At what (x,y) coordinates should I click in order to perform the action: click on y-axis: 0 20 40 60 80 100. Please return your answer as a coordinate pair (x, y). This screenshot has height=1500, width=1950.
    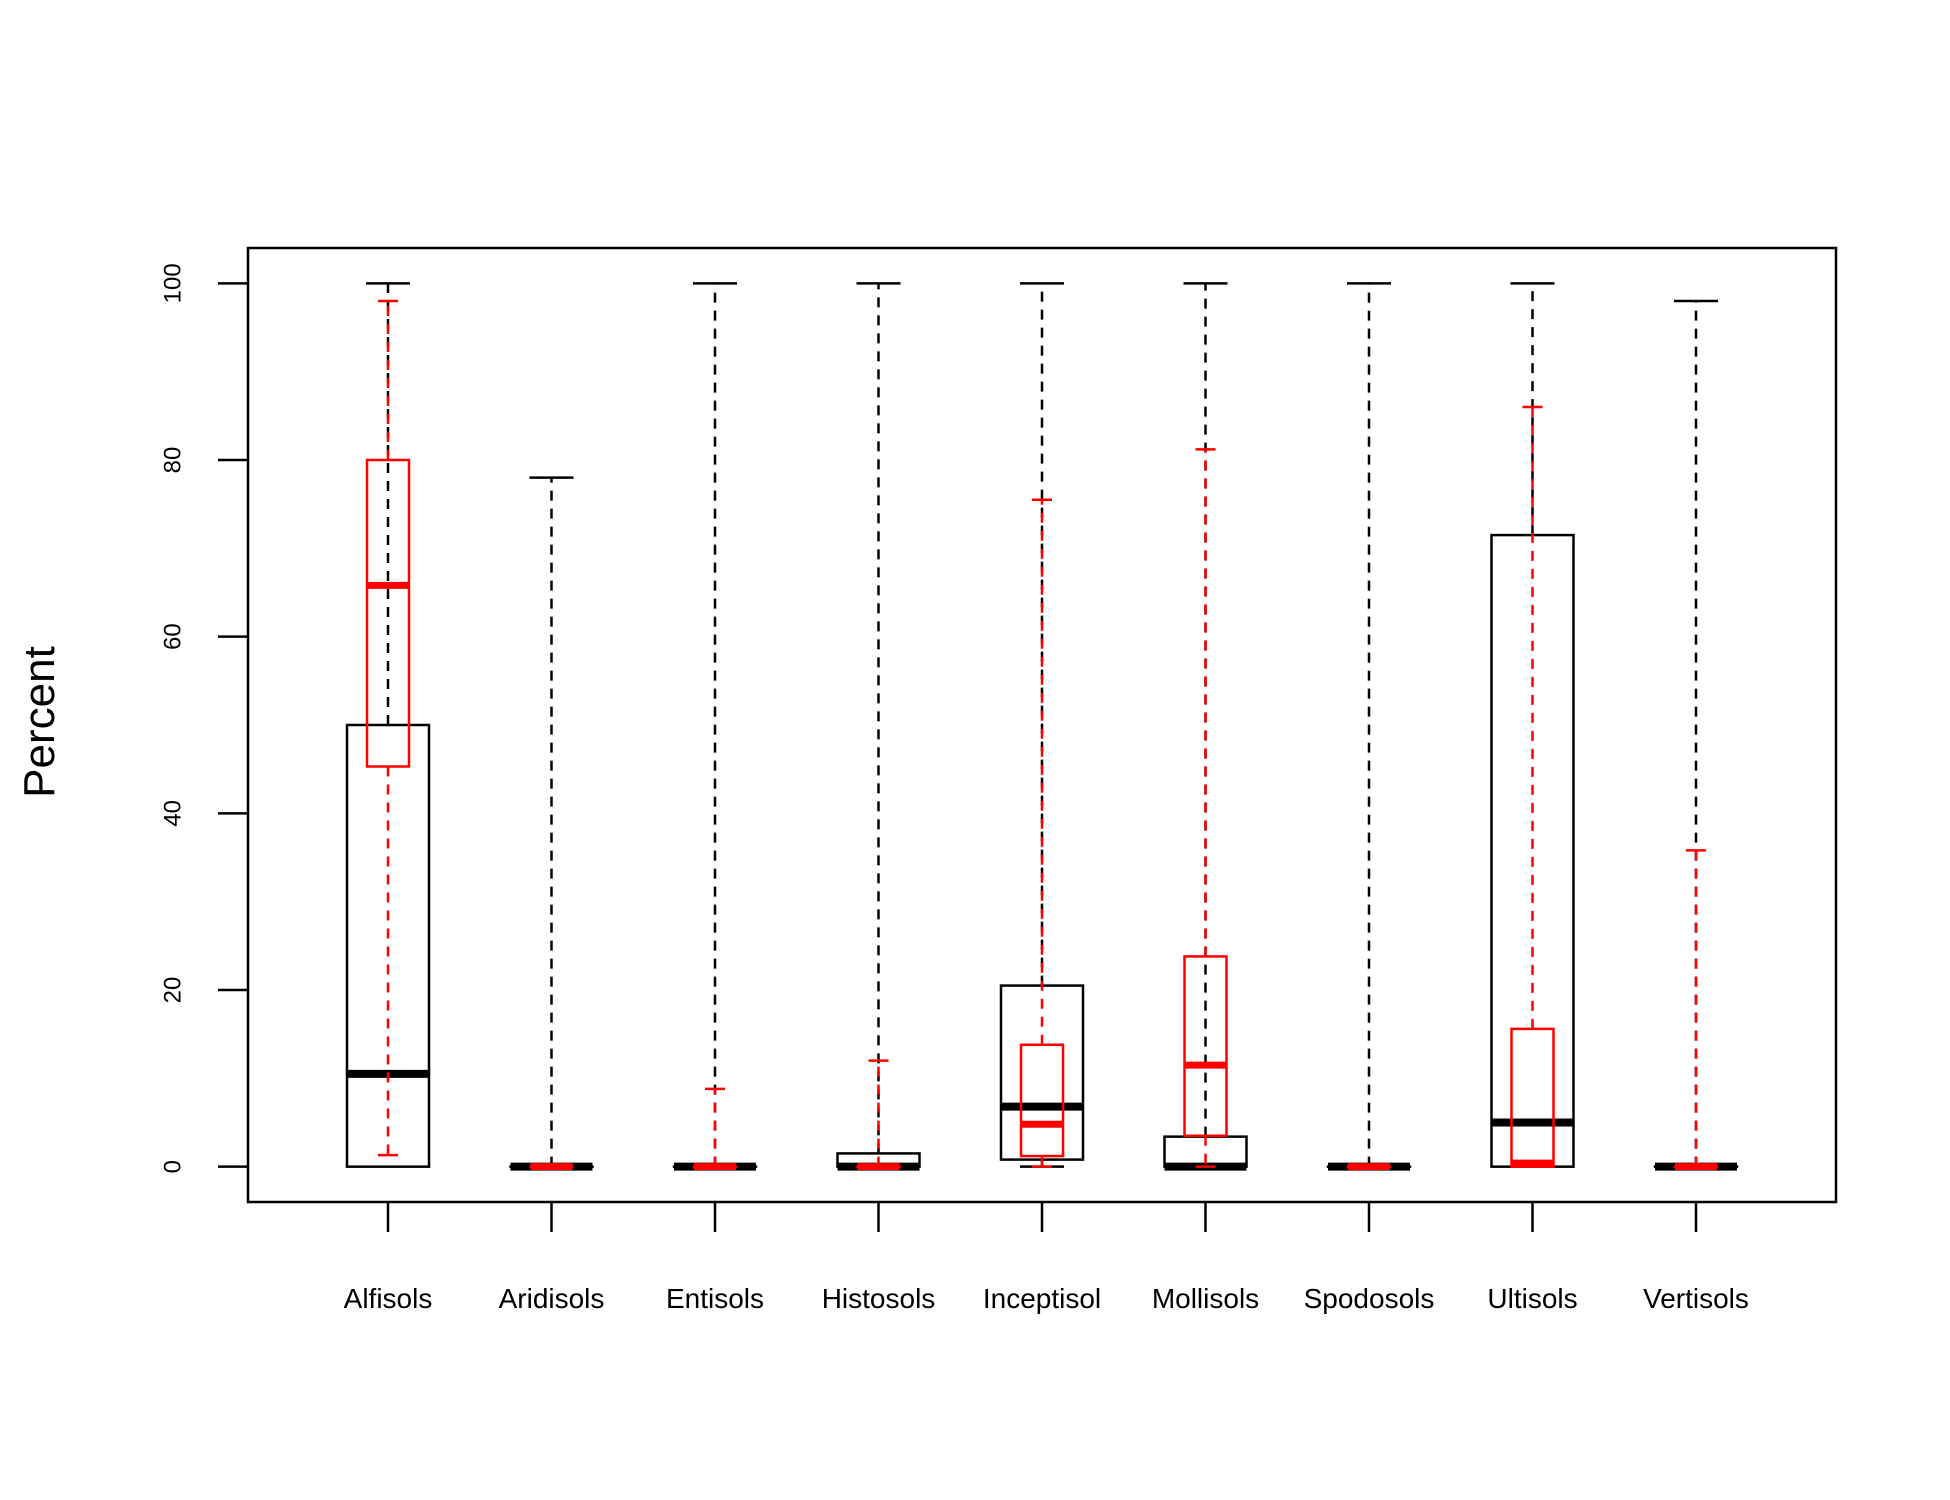
    Looking at the image, I should click on (203, 718).